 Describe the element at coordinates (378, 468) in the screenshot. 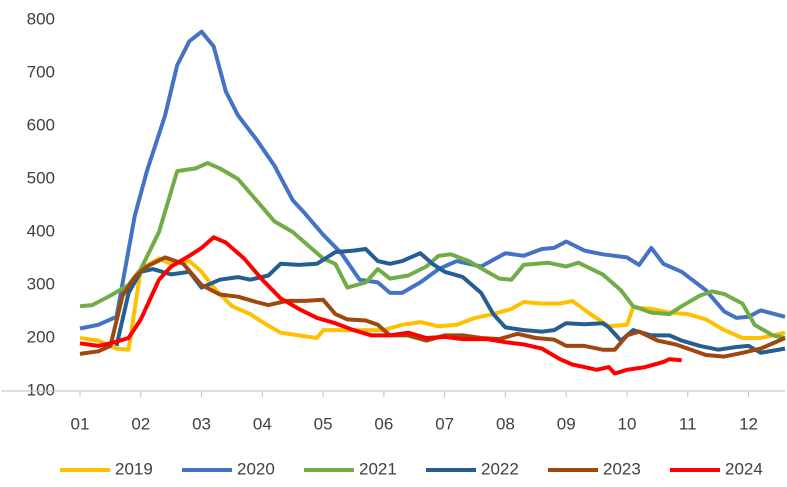

I see `legend-label: 2021` at that location.